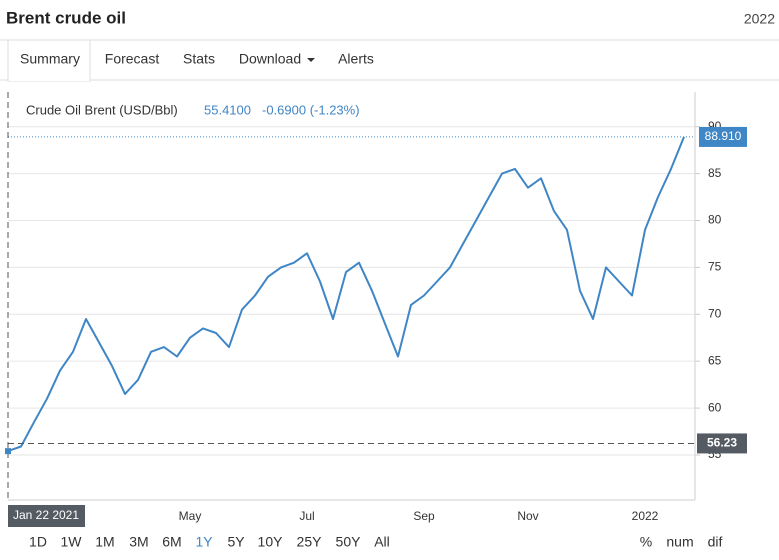 The image size is (779, 560). What do you see at coordinates (310, 542) in the screenshot?
I see `range-button: 25Y` at bounding box center [310, 542].